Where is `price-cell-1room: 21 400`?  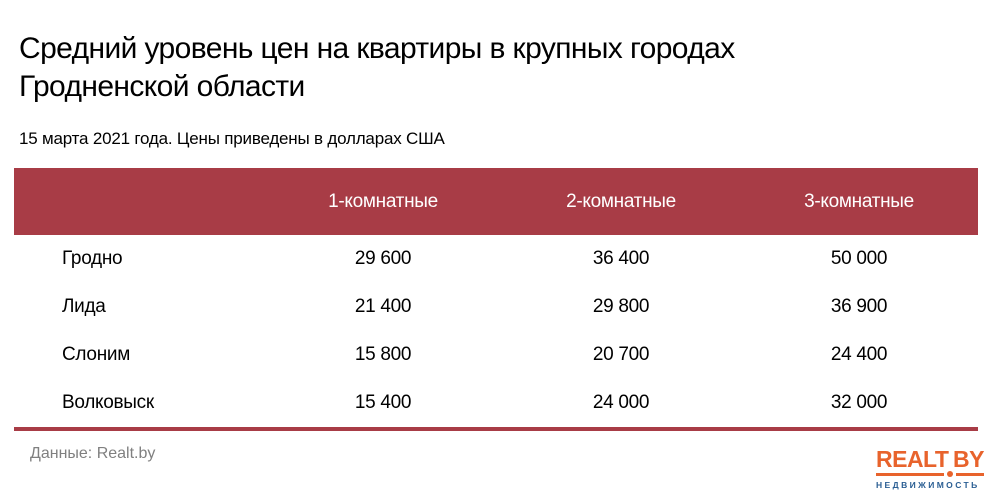
price-cell-1room: 21 400 is located at coordinates (383, 306).